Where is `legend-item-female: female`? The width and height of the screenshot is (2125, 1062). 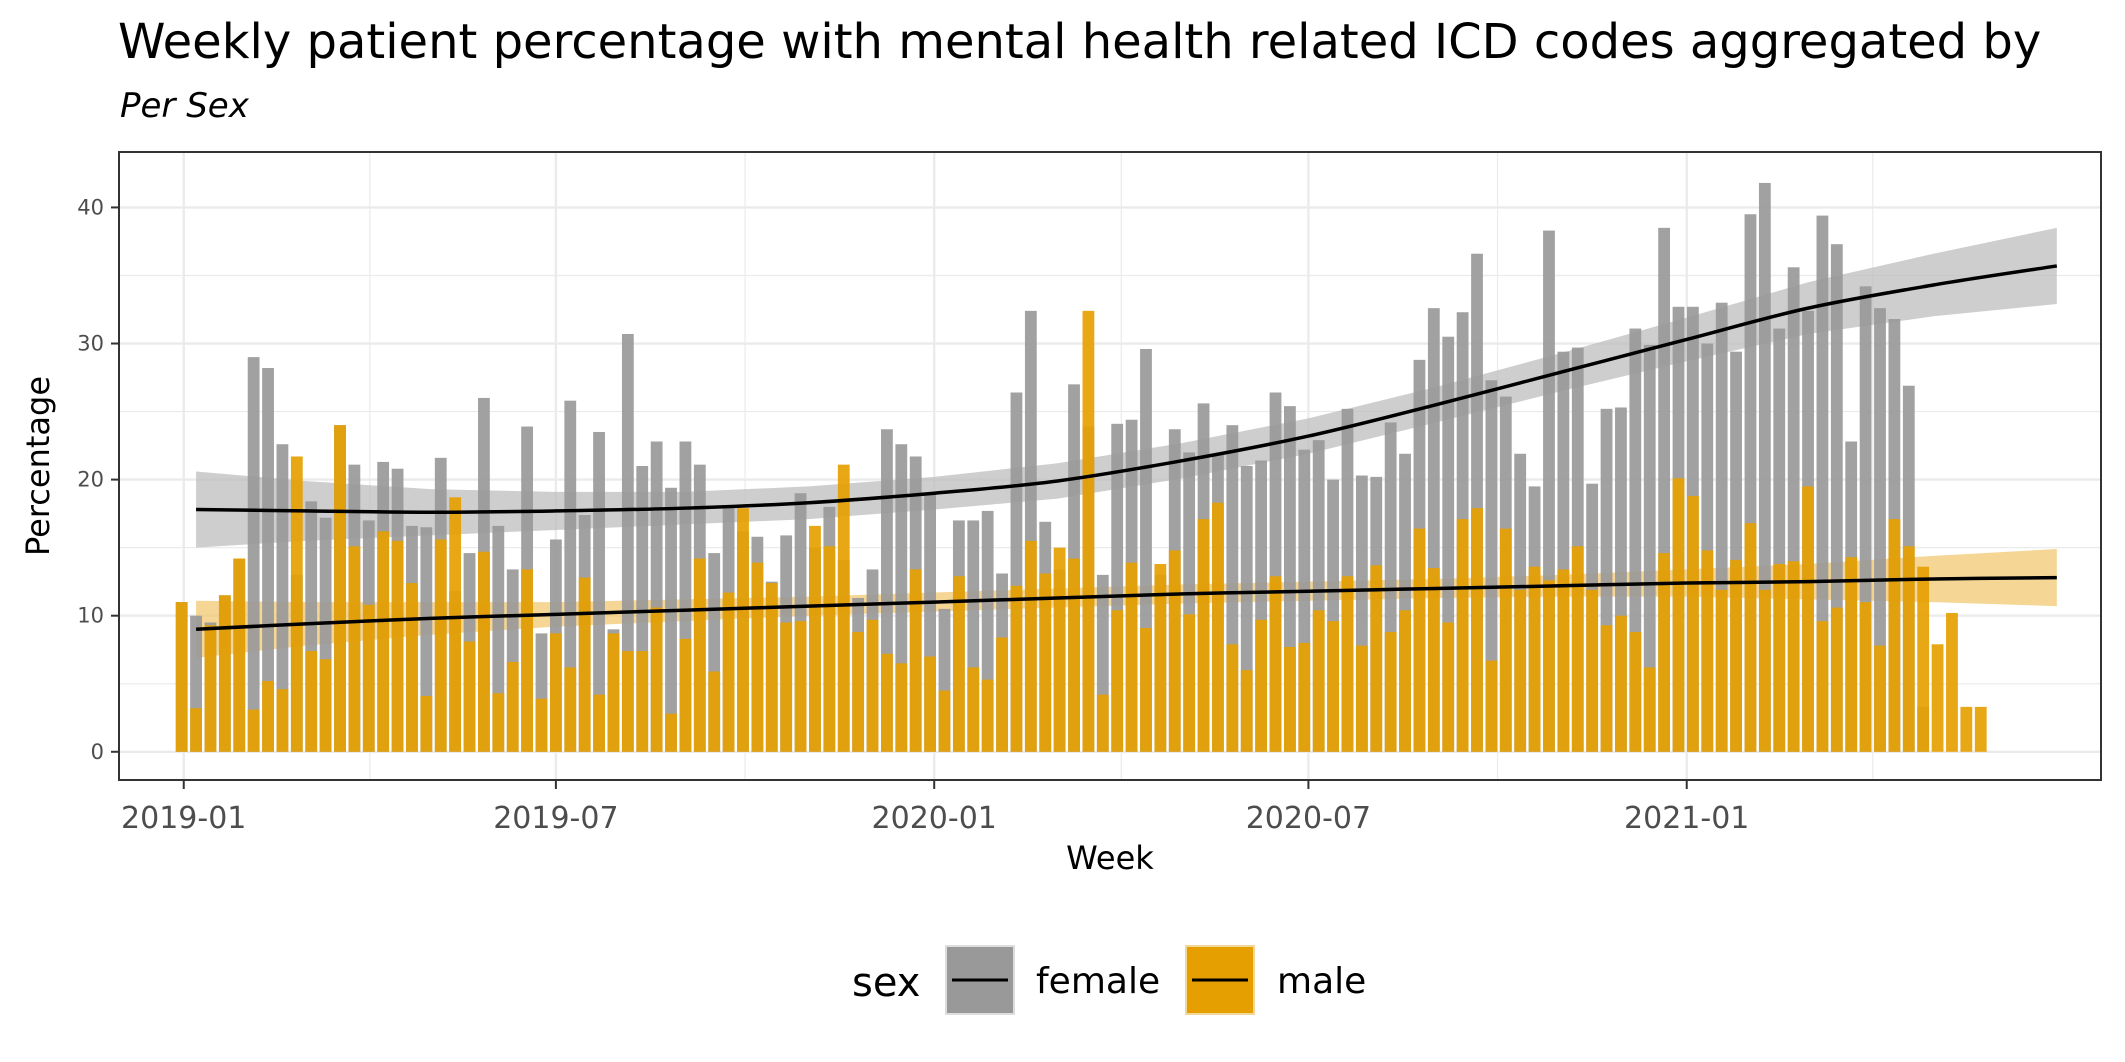
legend-item-female: female is located at coordinates (1052, 980).